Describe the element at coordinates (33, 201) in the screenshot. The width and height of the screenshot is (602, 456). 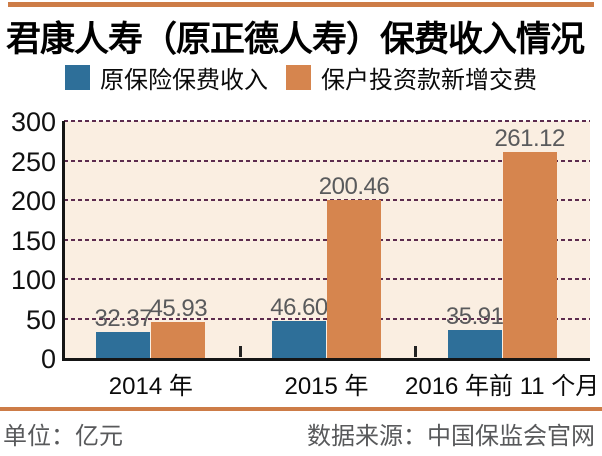
I see `y-tick-label: 200` at that location.